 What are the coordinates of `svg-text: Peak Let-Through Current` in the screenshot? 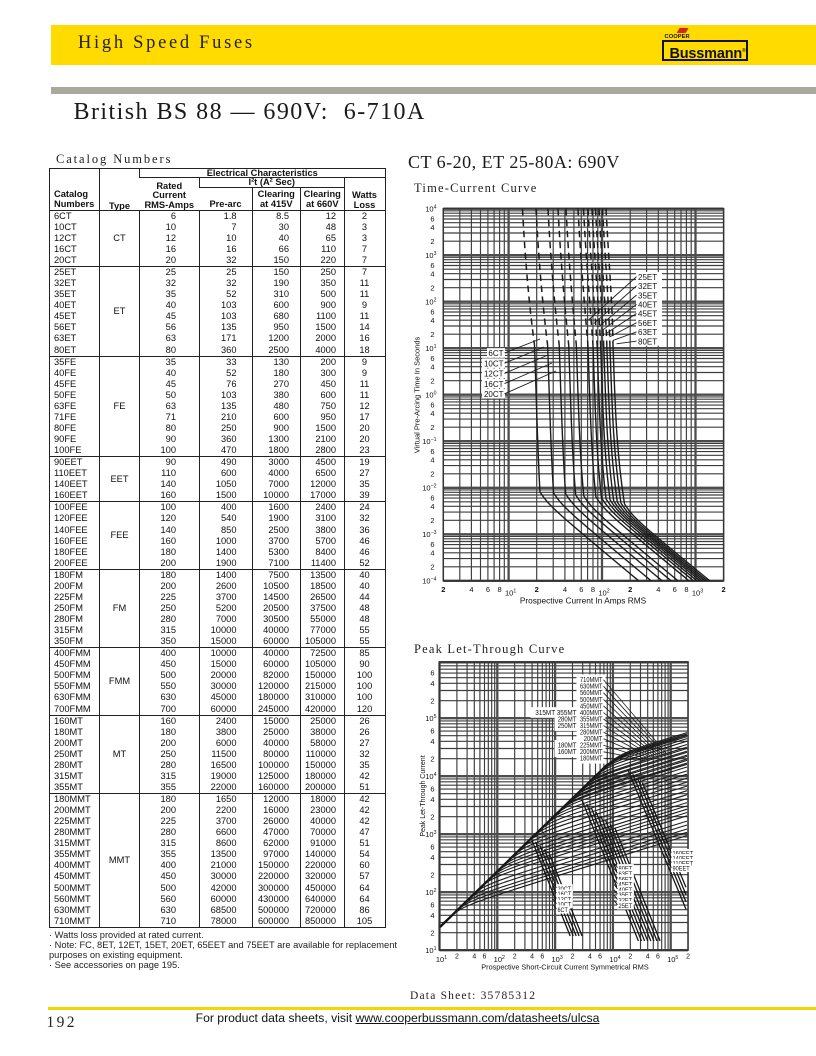 It's located at (423, 795).